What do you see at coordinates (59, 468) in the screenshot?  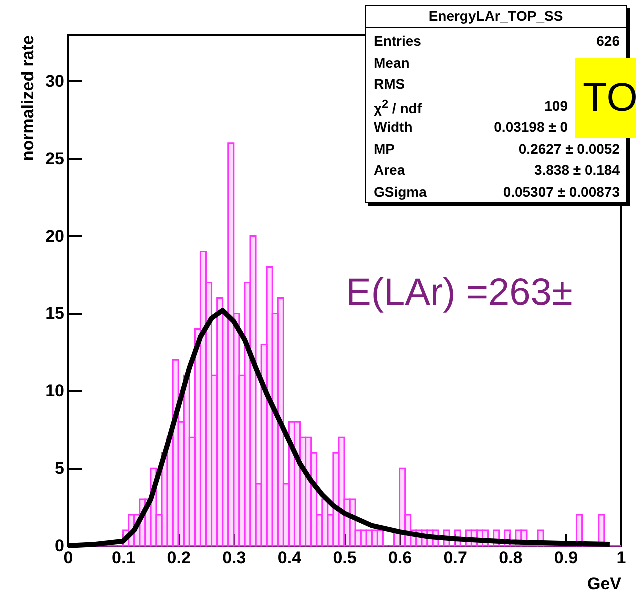 I see `y-tick-label: 5` at bounding box center [59, 468].